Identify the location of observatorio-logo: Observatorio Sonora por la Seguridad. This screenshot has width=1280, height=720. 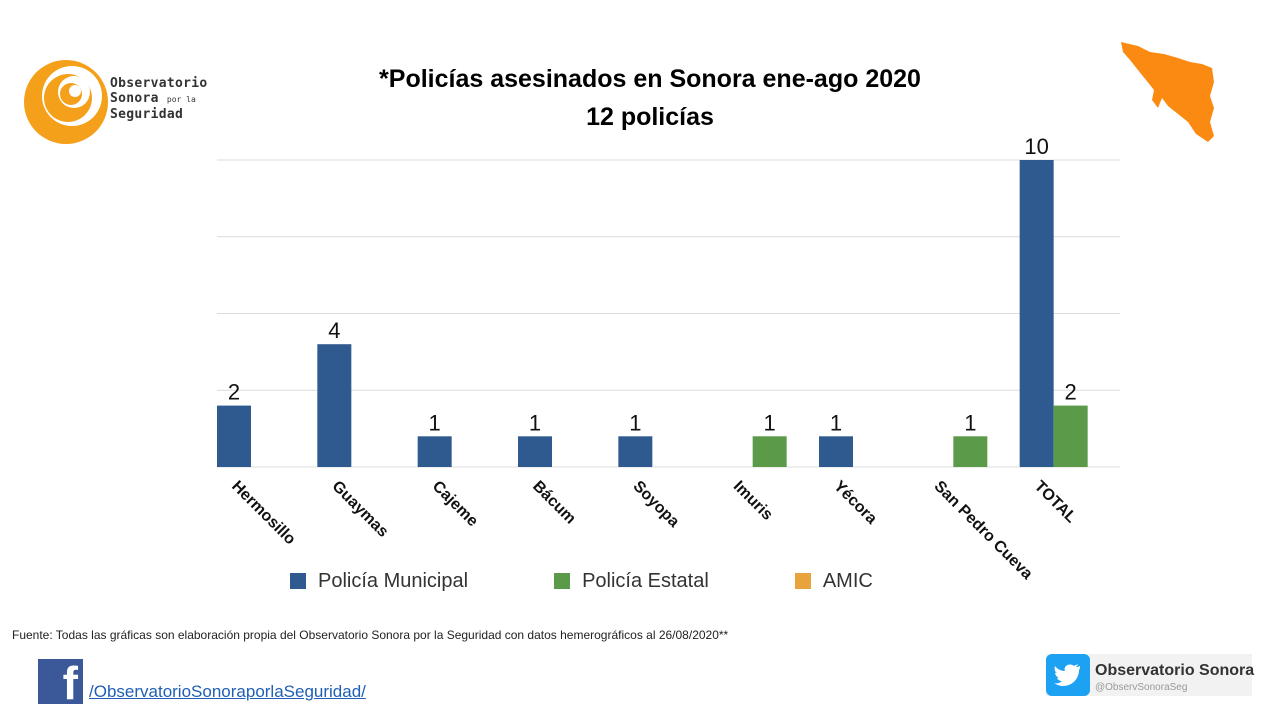
(122, 100).